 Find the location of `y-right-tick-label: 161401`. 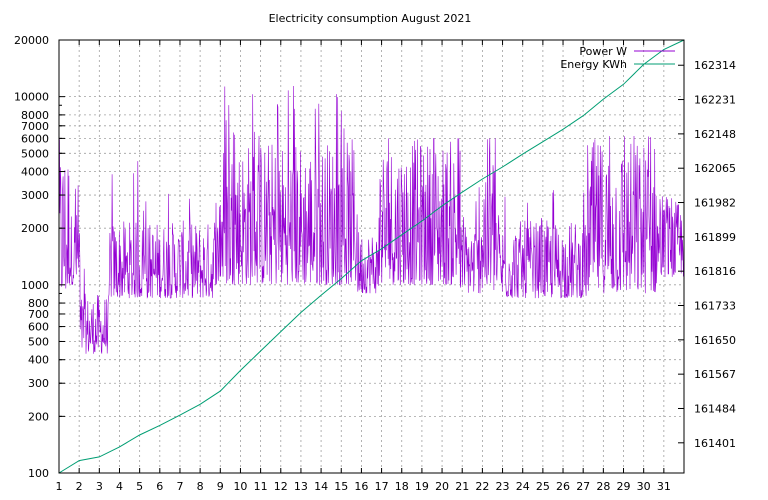

y-right-tick-label: 161401 is located at coordinates (715, 443).